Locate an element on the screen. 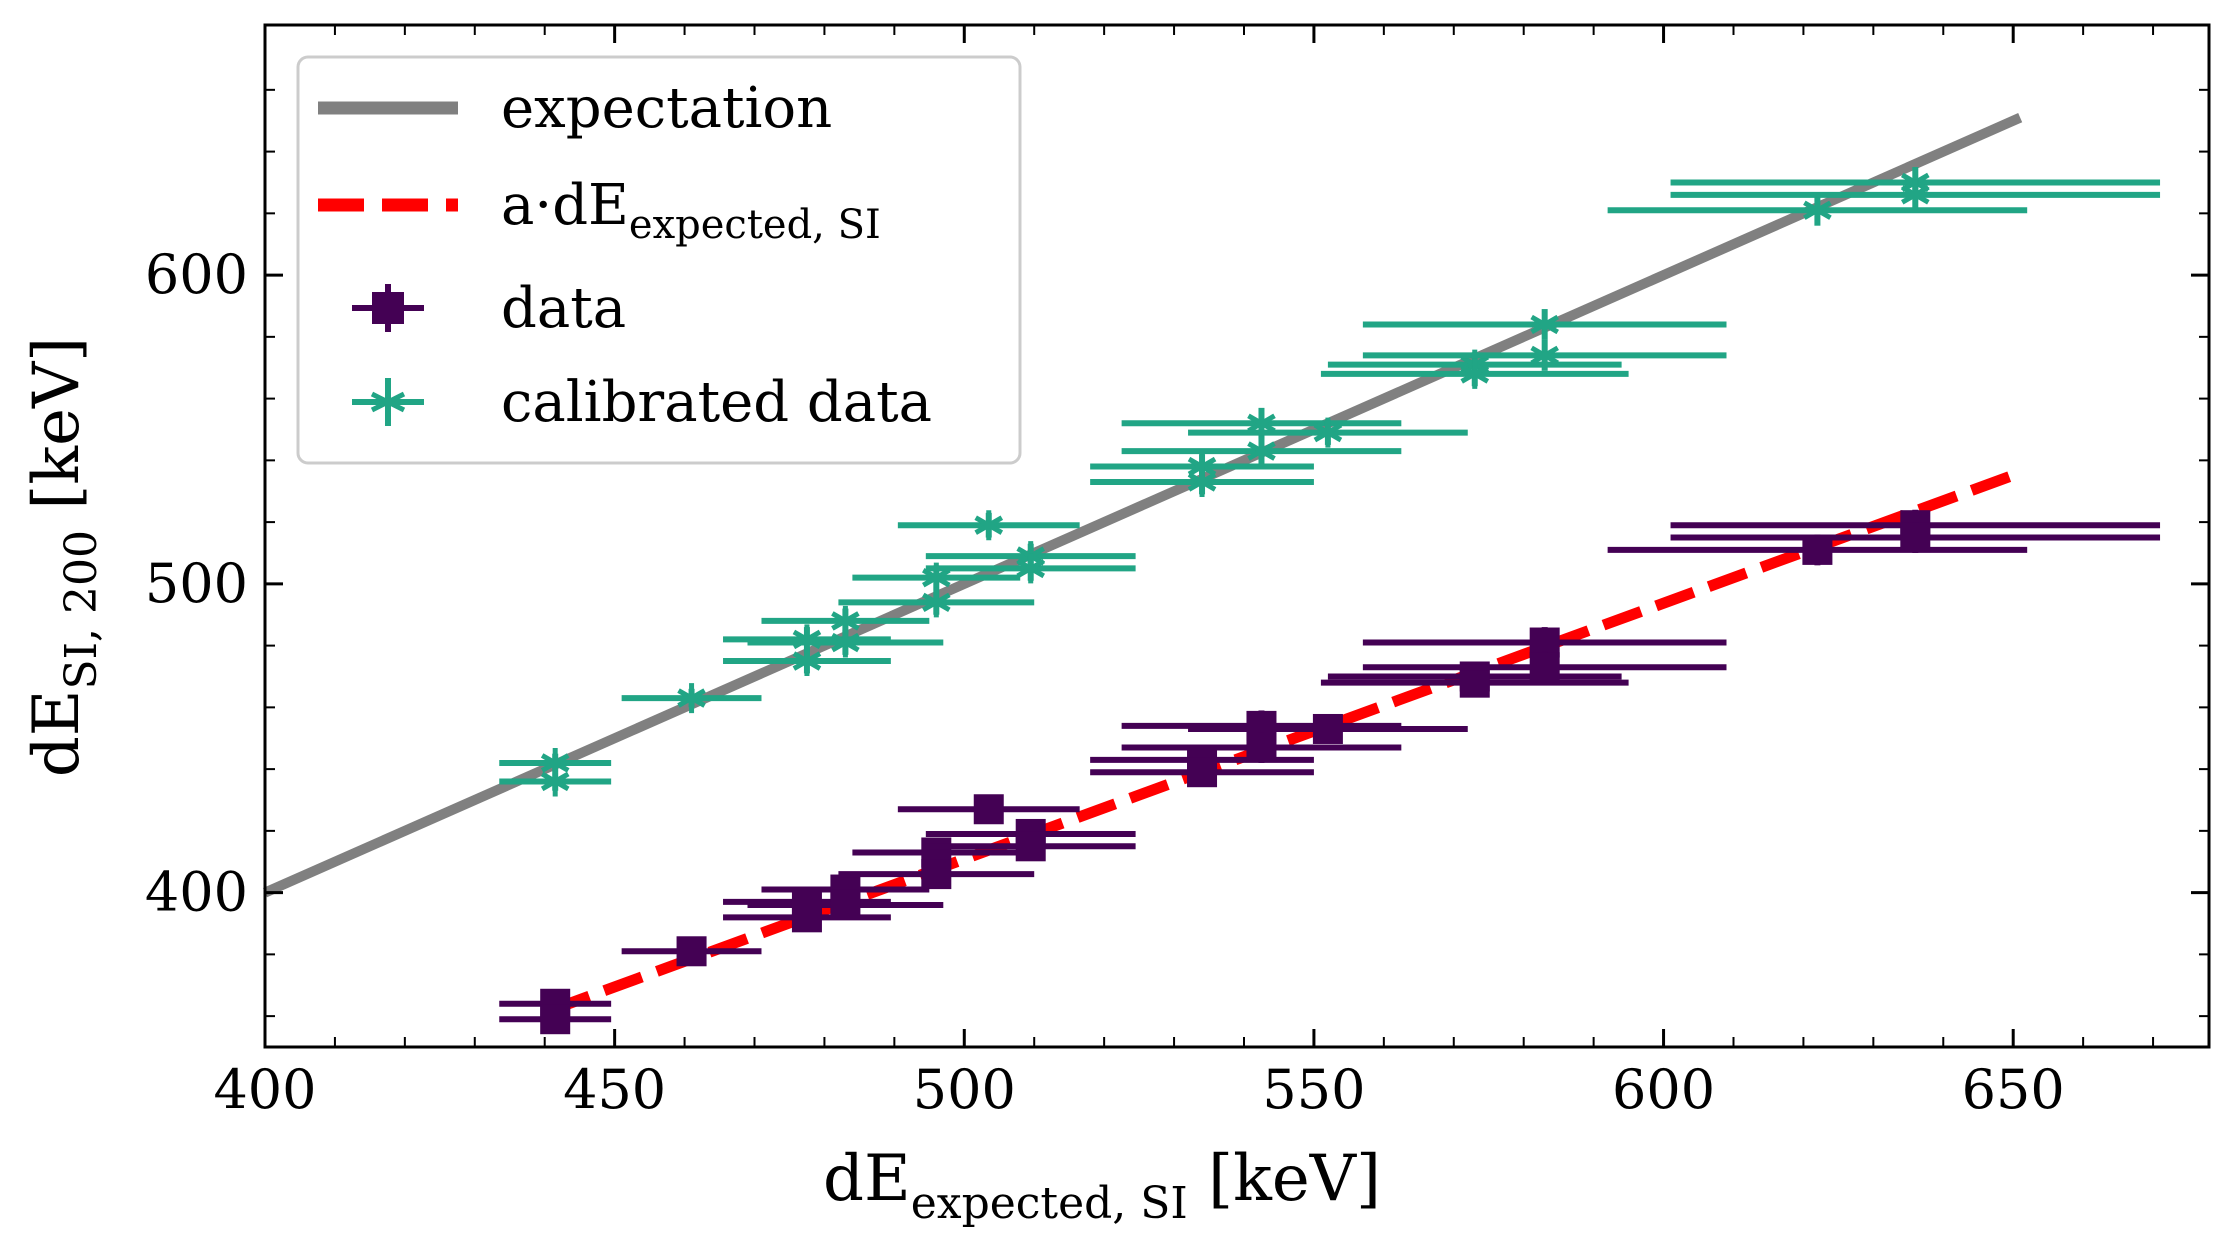  x-axis-title-main: dE is located at coordinates (867, 1179).